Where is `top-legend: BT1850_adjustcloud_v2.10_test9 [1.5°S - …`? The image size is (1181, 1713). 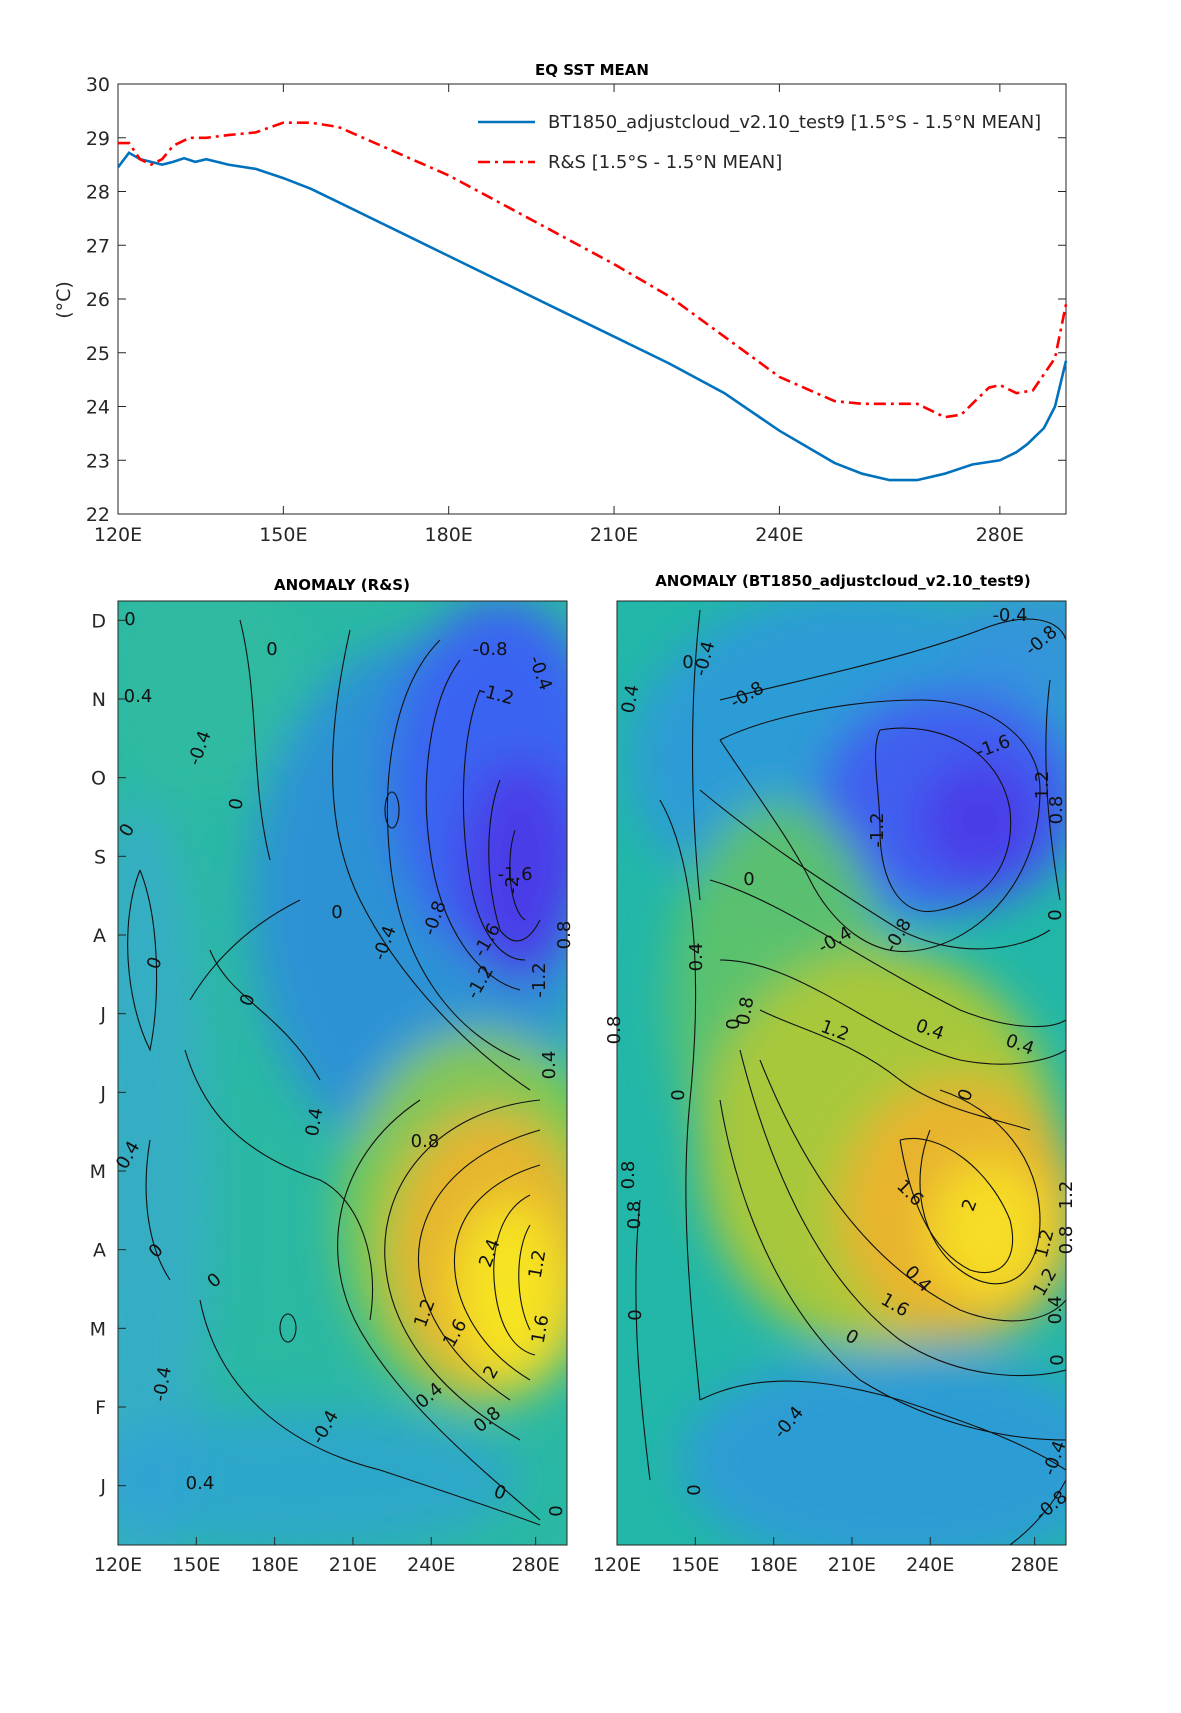
top-legend: BT1850_adjustcloud_v2.10_test9 [1.5°S - … is located at coordinates (759, 142).